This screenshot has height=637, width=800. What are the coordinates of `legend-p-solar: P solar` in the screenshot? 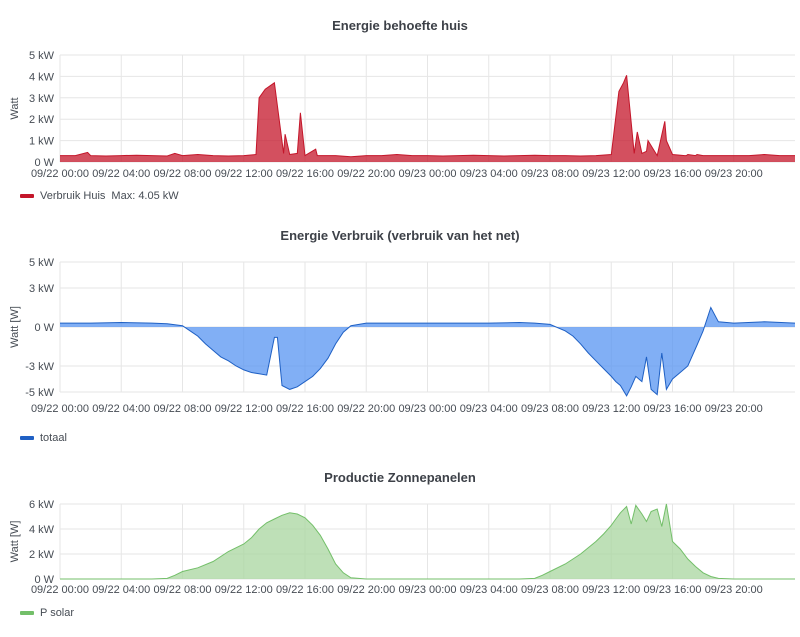 It's located at (47, 613).